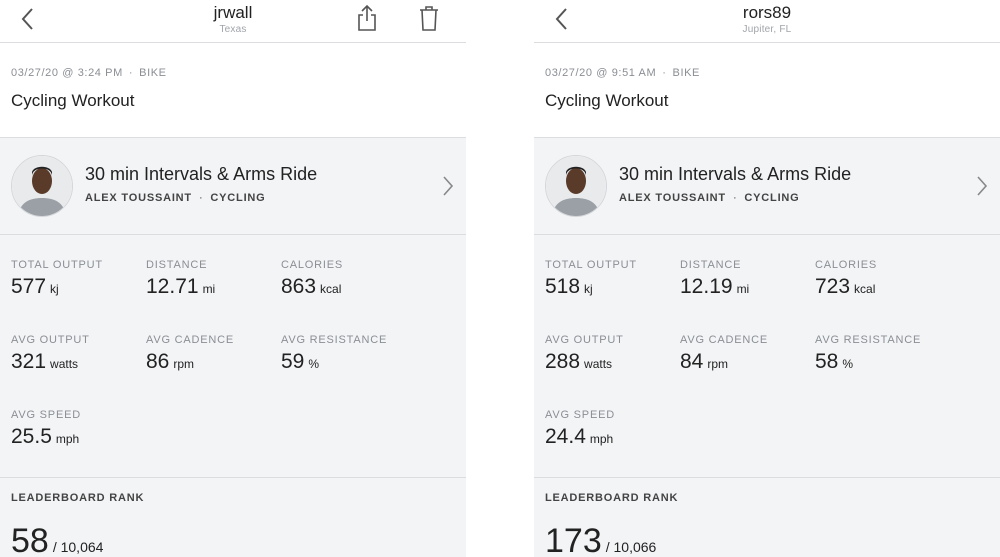 The height and width of the screenshot is (557, 1000). I want to click on leaderboard-section: LEADERBOARD RANK 173/ 10,066, so click(767, 517).